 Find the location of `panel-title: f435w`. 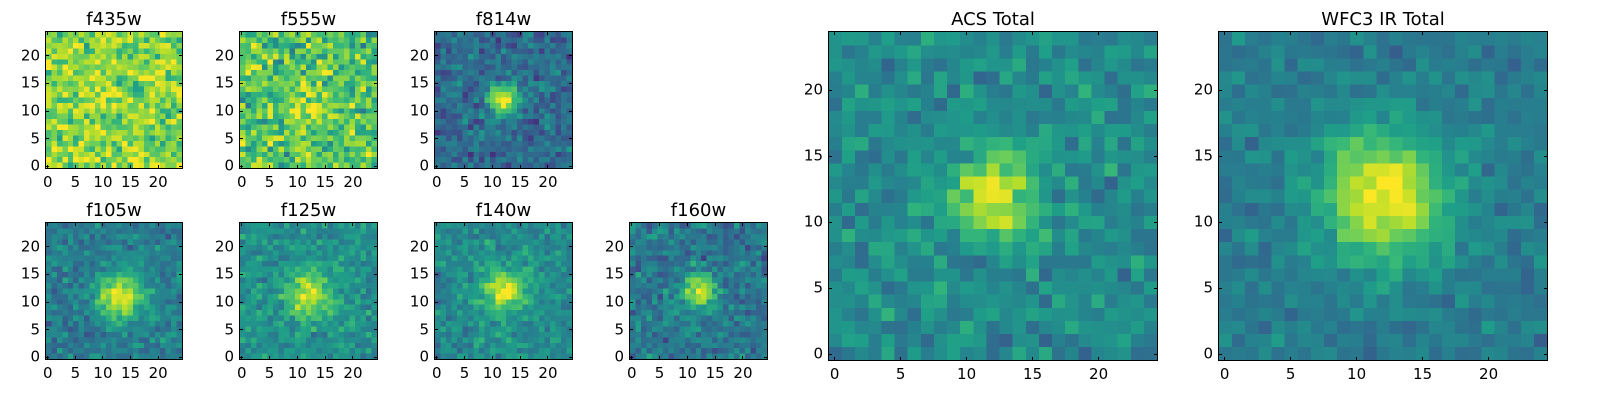

panel-title: f435w is located at coordinates (114, 19).